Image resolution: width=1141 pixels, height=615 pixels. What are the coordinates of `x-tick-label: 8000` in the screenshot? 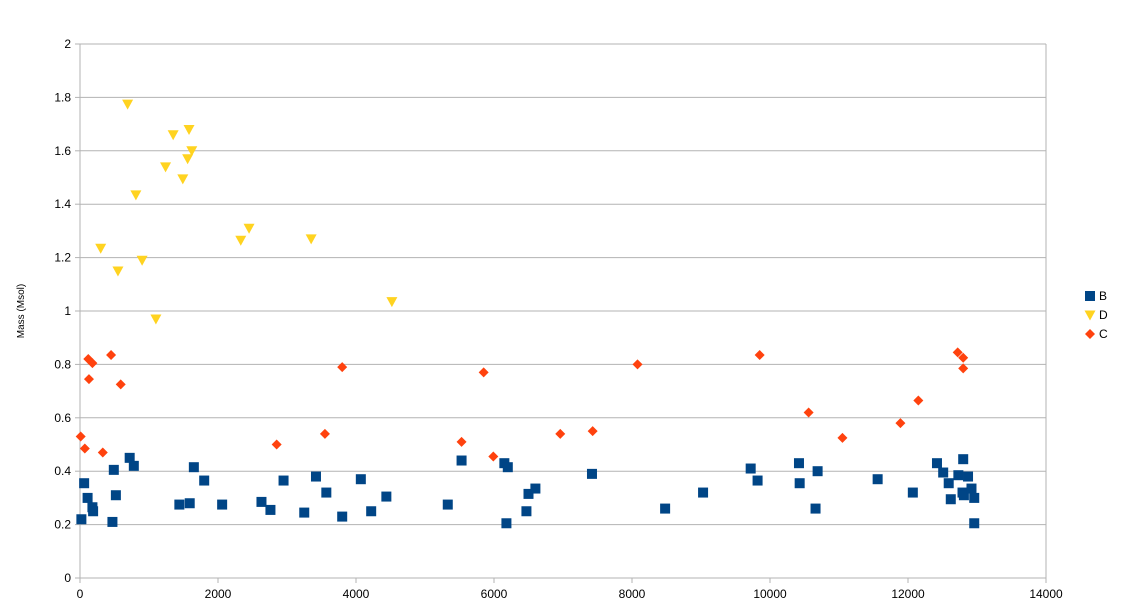 It's located at (632, 594).